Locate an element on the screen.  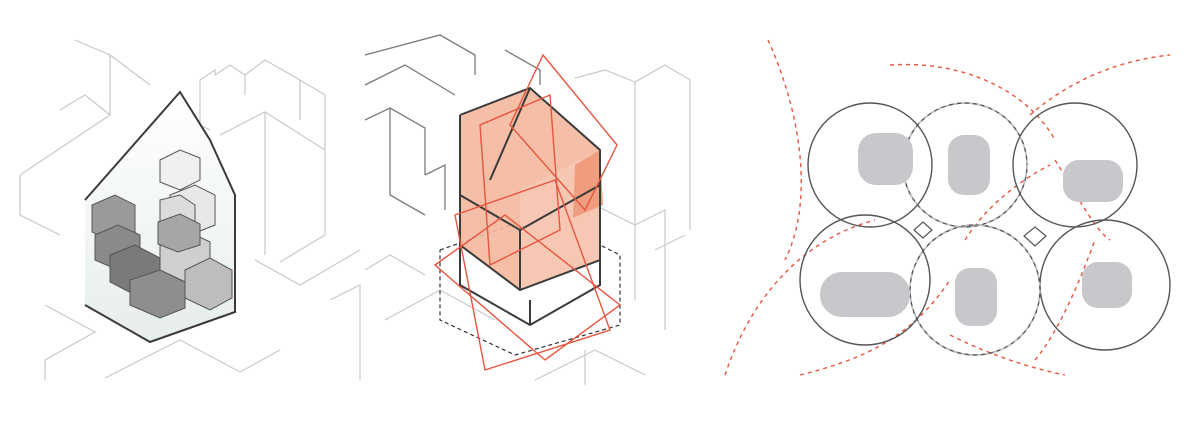
pods is located at coordinates (976, 229).